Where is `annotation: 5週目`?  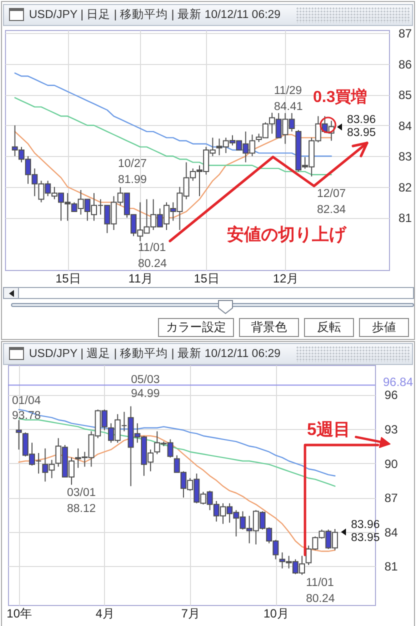 annotation: 5週目 is located at coordinates (328, 429).